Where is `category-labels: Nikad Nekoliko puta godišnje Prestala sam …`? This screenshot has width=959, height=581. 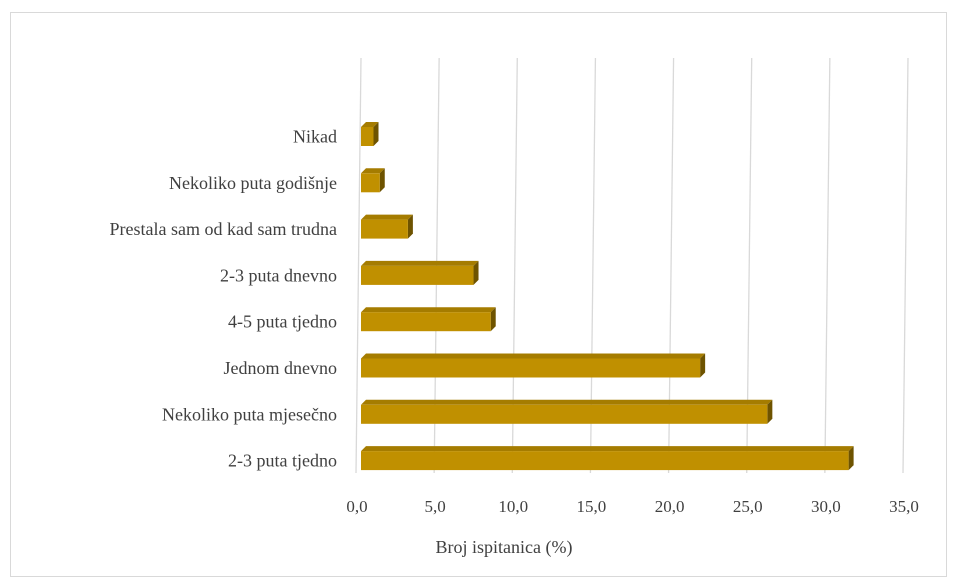
category-labels: Nikad Nekoliko puta godišnje Prestala sam … is located at coordinates (223, 299).